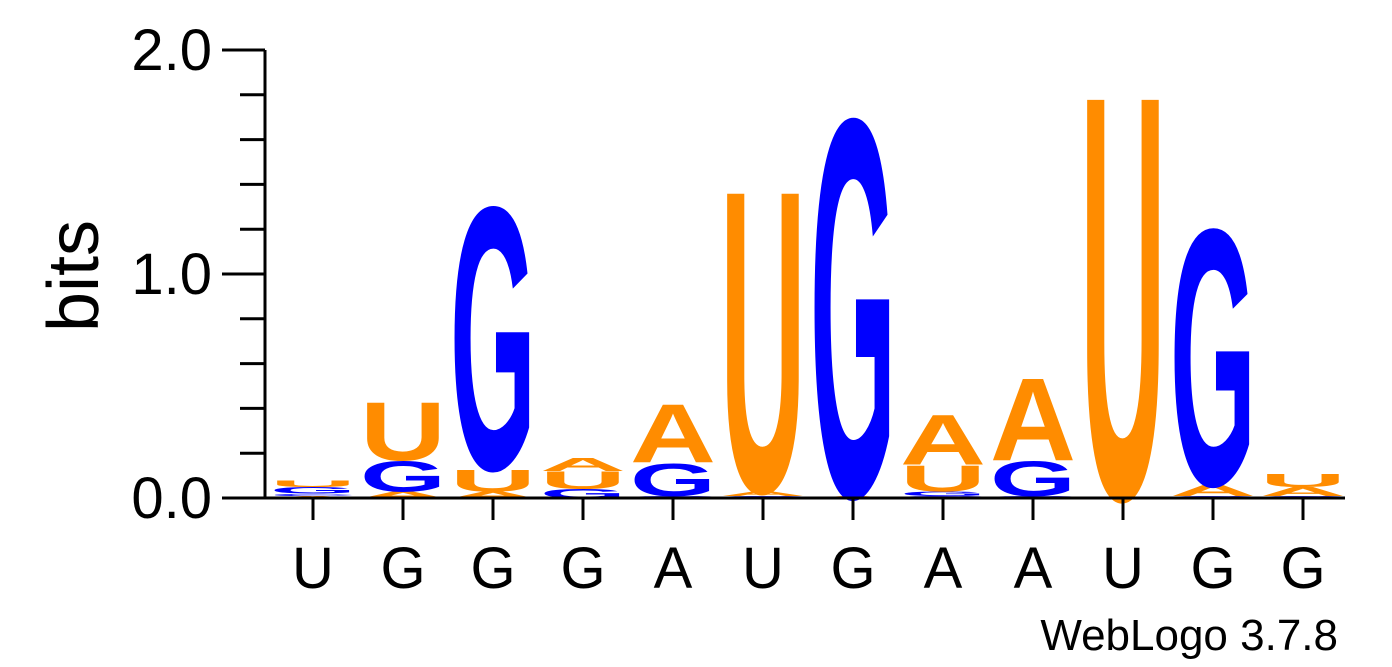 Image resolution: width=1392 pixels, height=667 pixels. I want to click on weblogo-credit: WebLogo 3.7.8, so click(1189, 635).